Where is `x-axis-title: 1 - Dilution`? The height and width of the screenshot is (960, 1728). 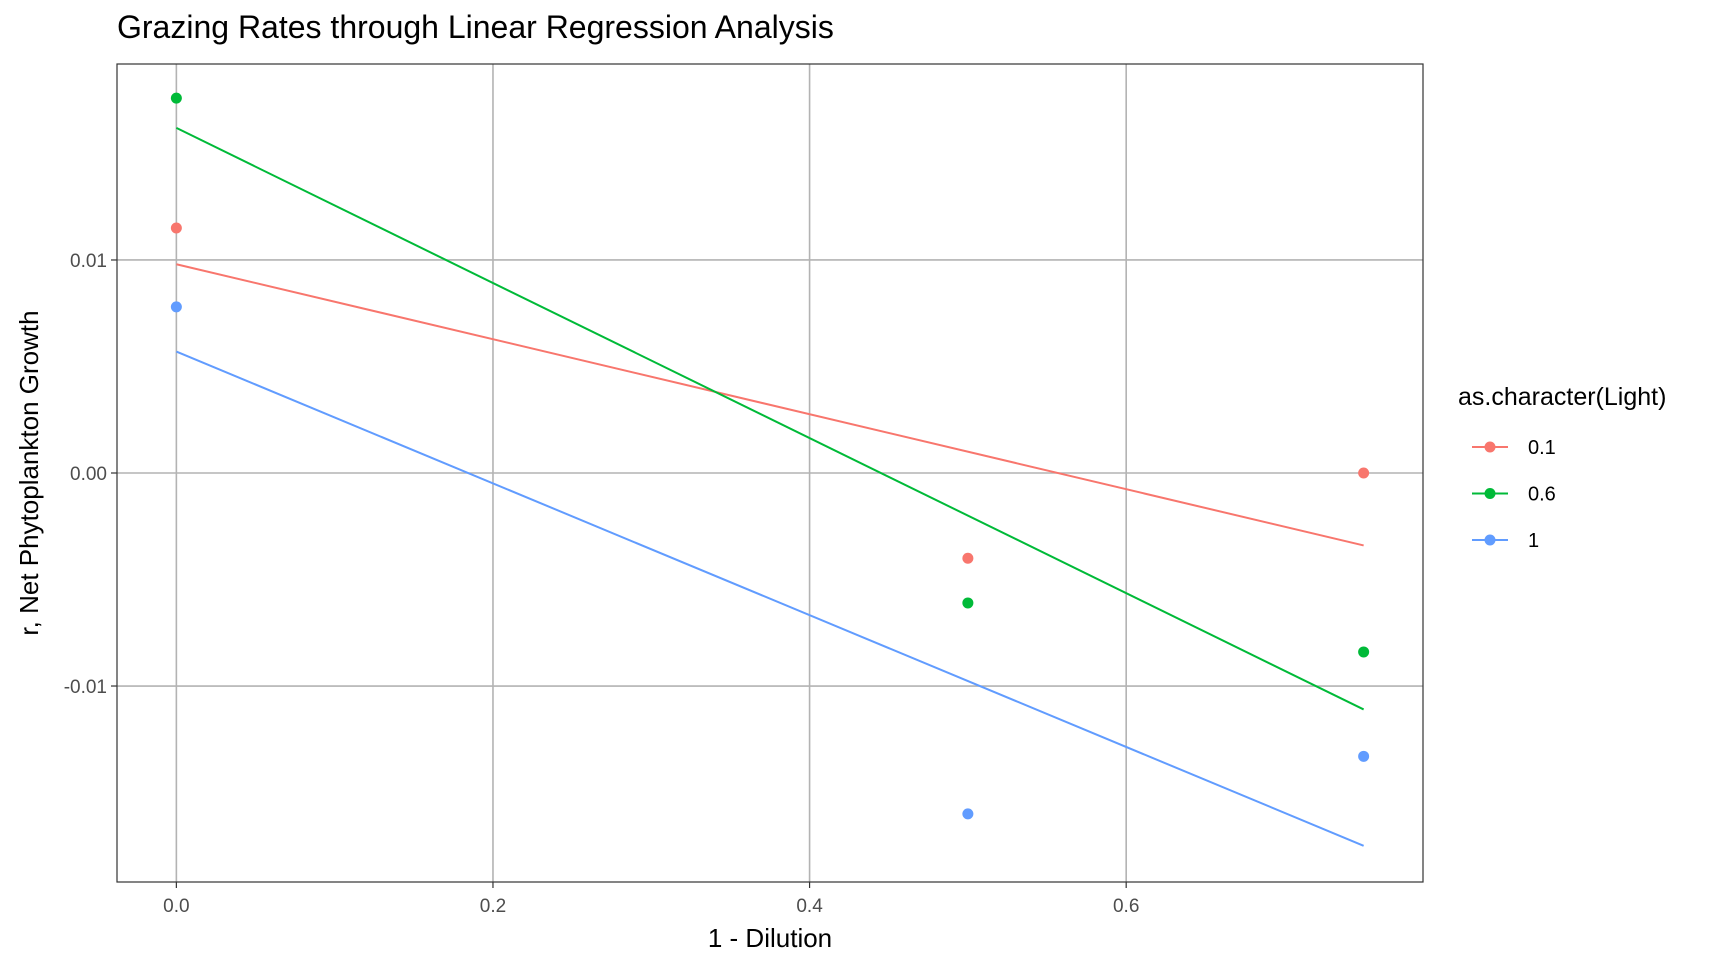 x-axis-title: 1 - Dilution is located at coordinates (770, 938).